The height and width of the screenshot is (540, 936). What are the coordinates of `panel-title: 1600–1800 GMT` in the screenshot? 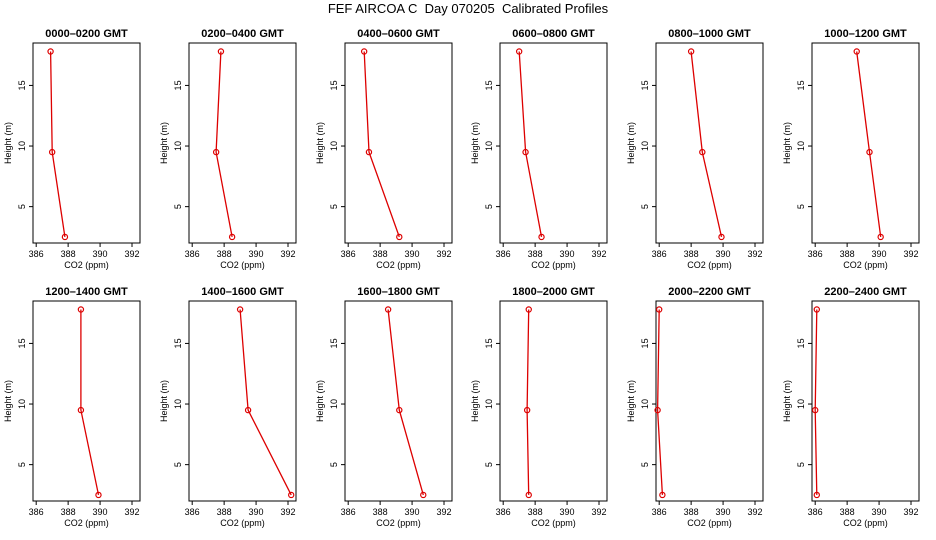 It's located at (398, 292).